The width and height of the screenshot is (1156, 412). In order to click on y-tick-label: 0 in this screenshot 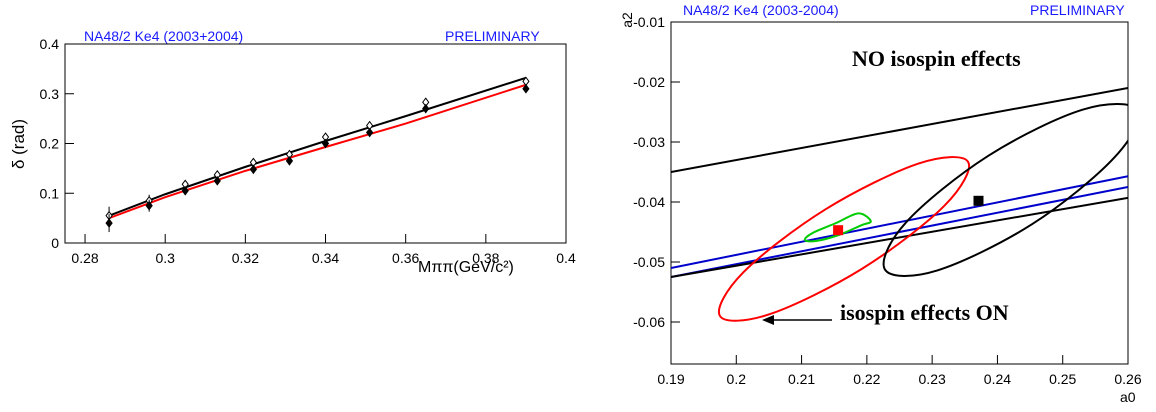, I will do `click(55, 243)`.